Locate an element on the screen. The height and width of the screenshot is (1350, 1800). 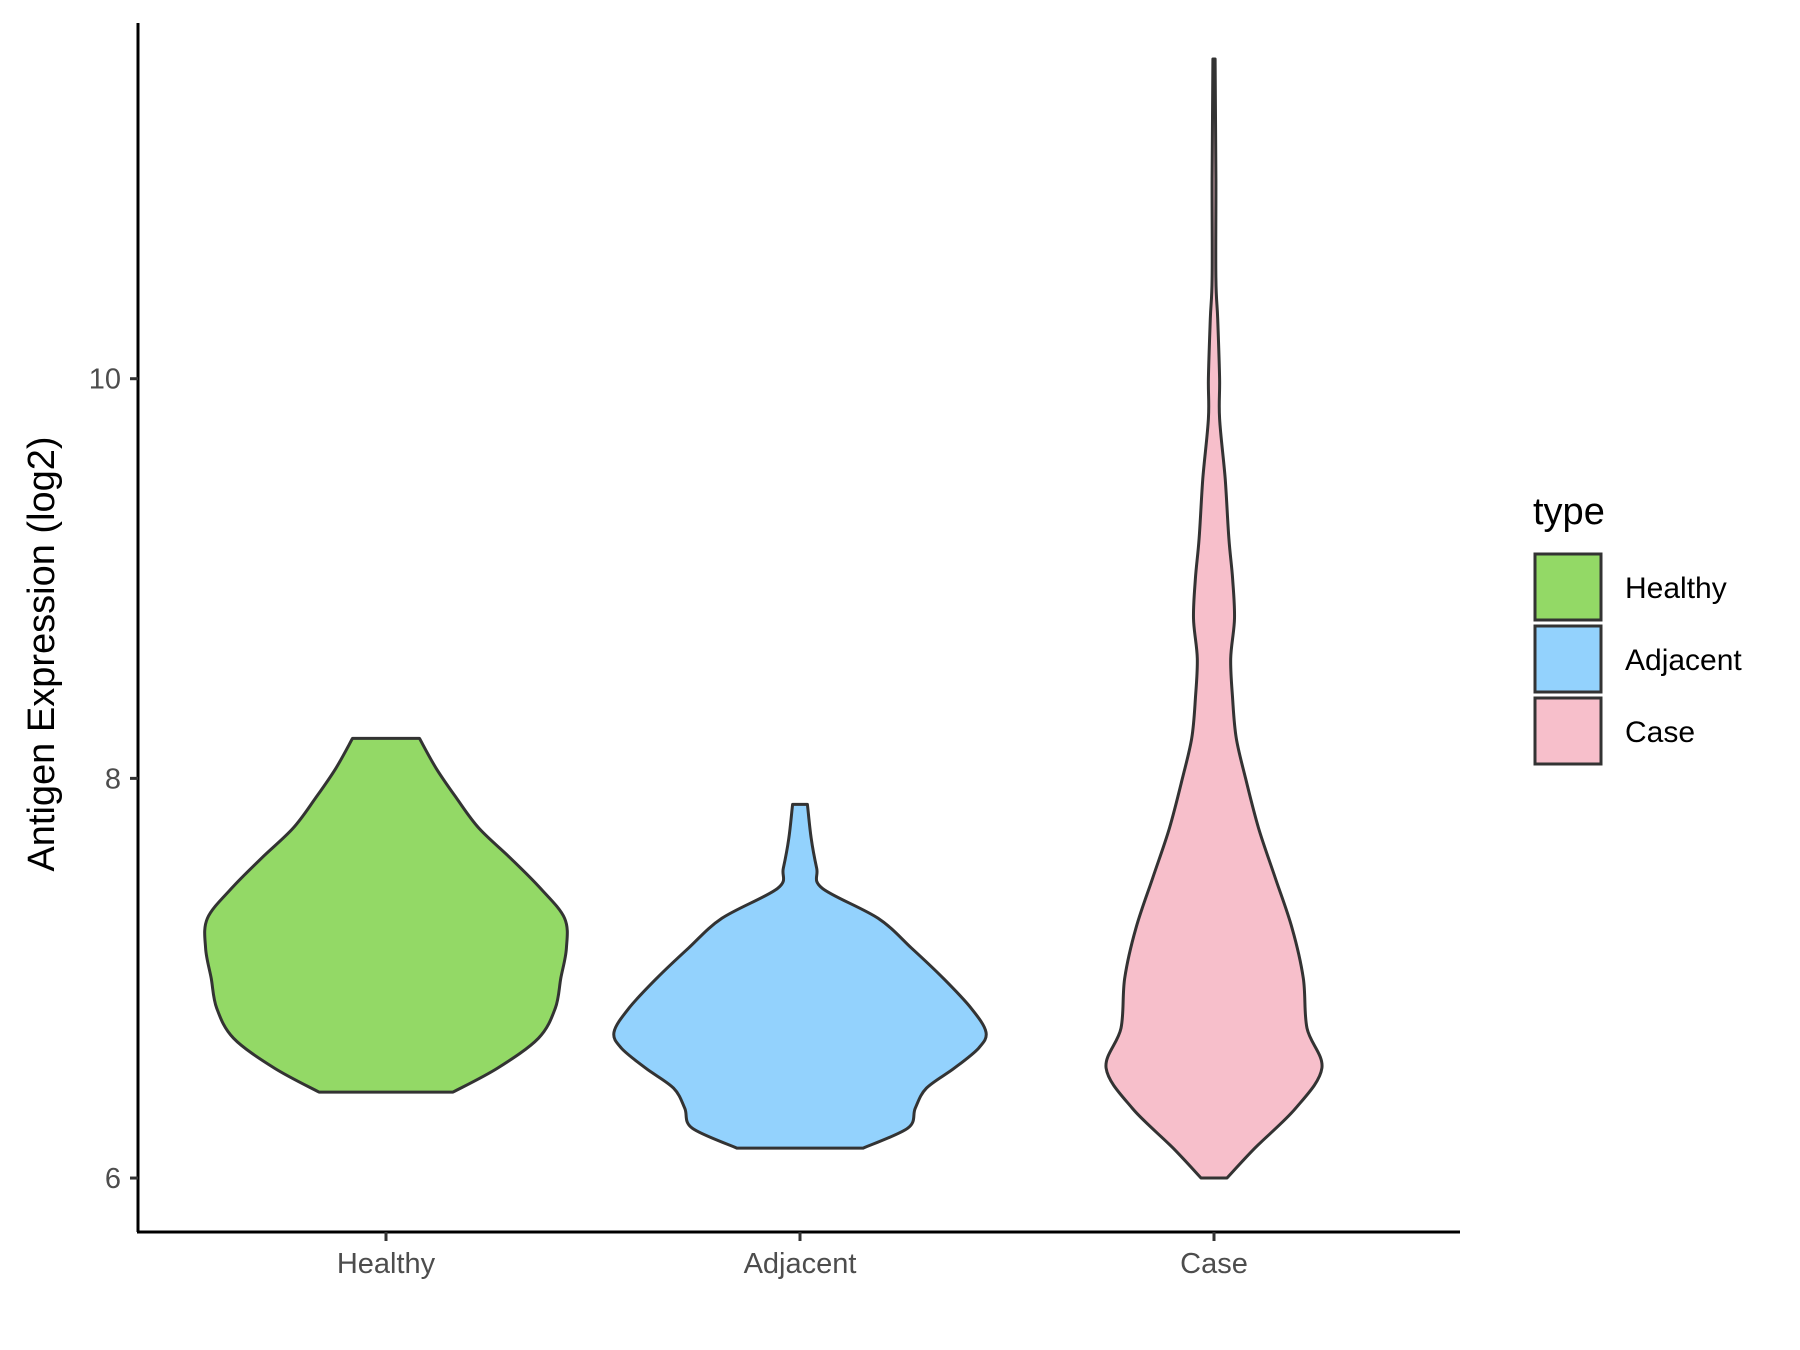
violin-healthy is located at coordinates (386, 915).